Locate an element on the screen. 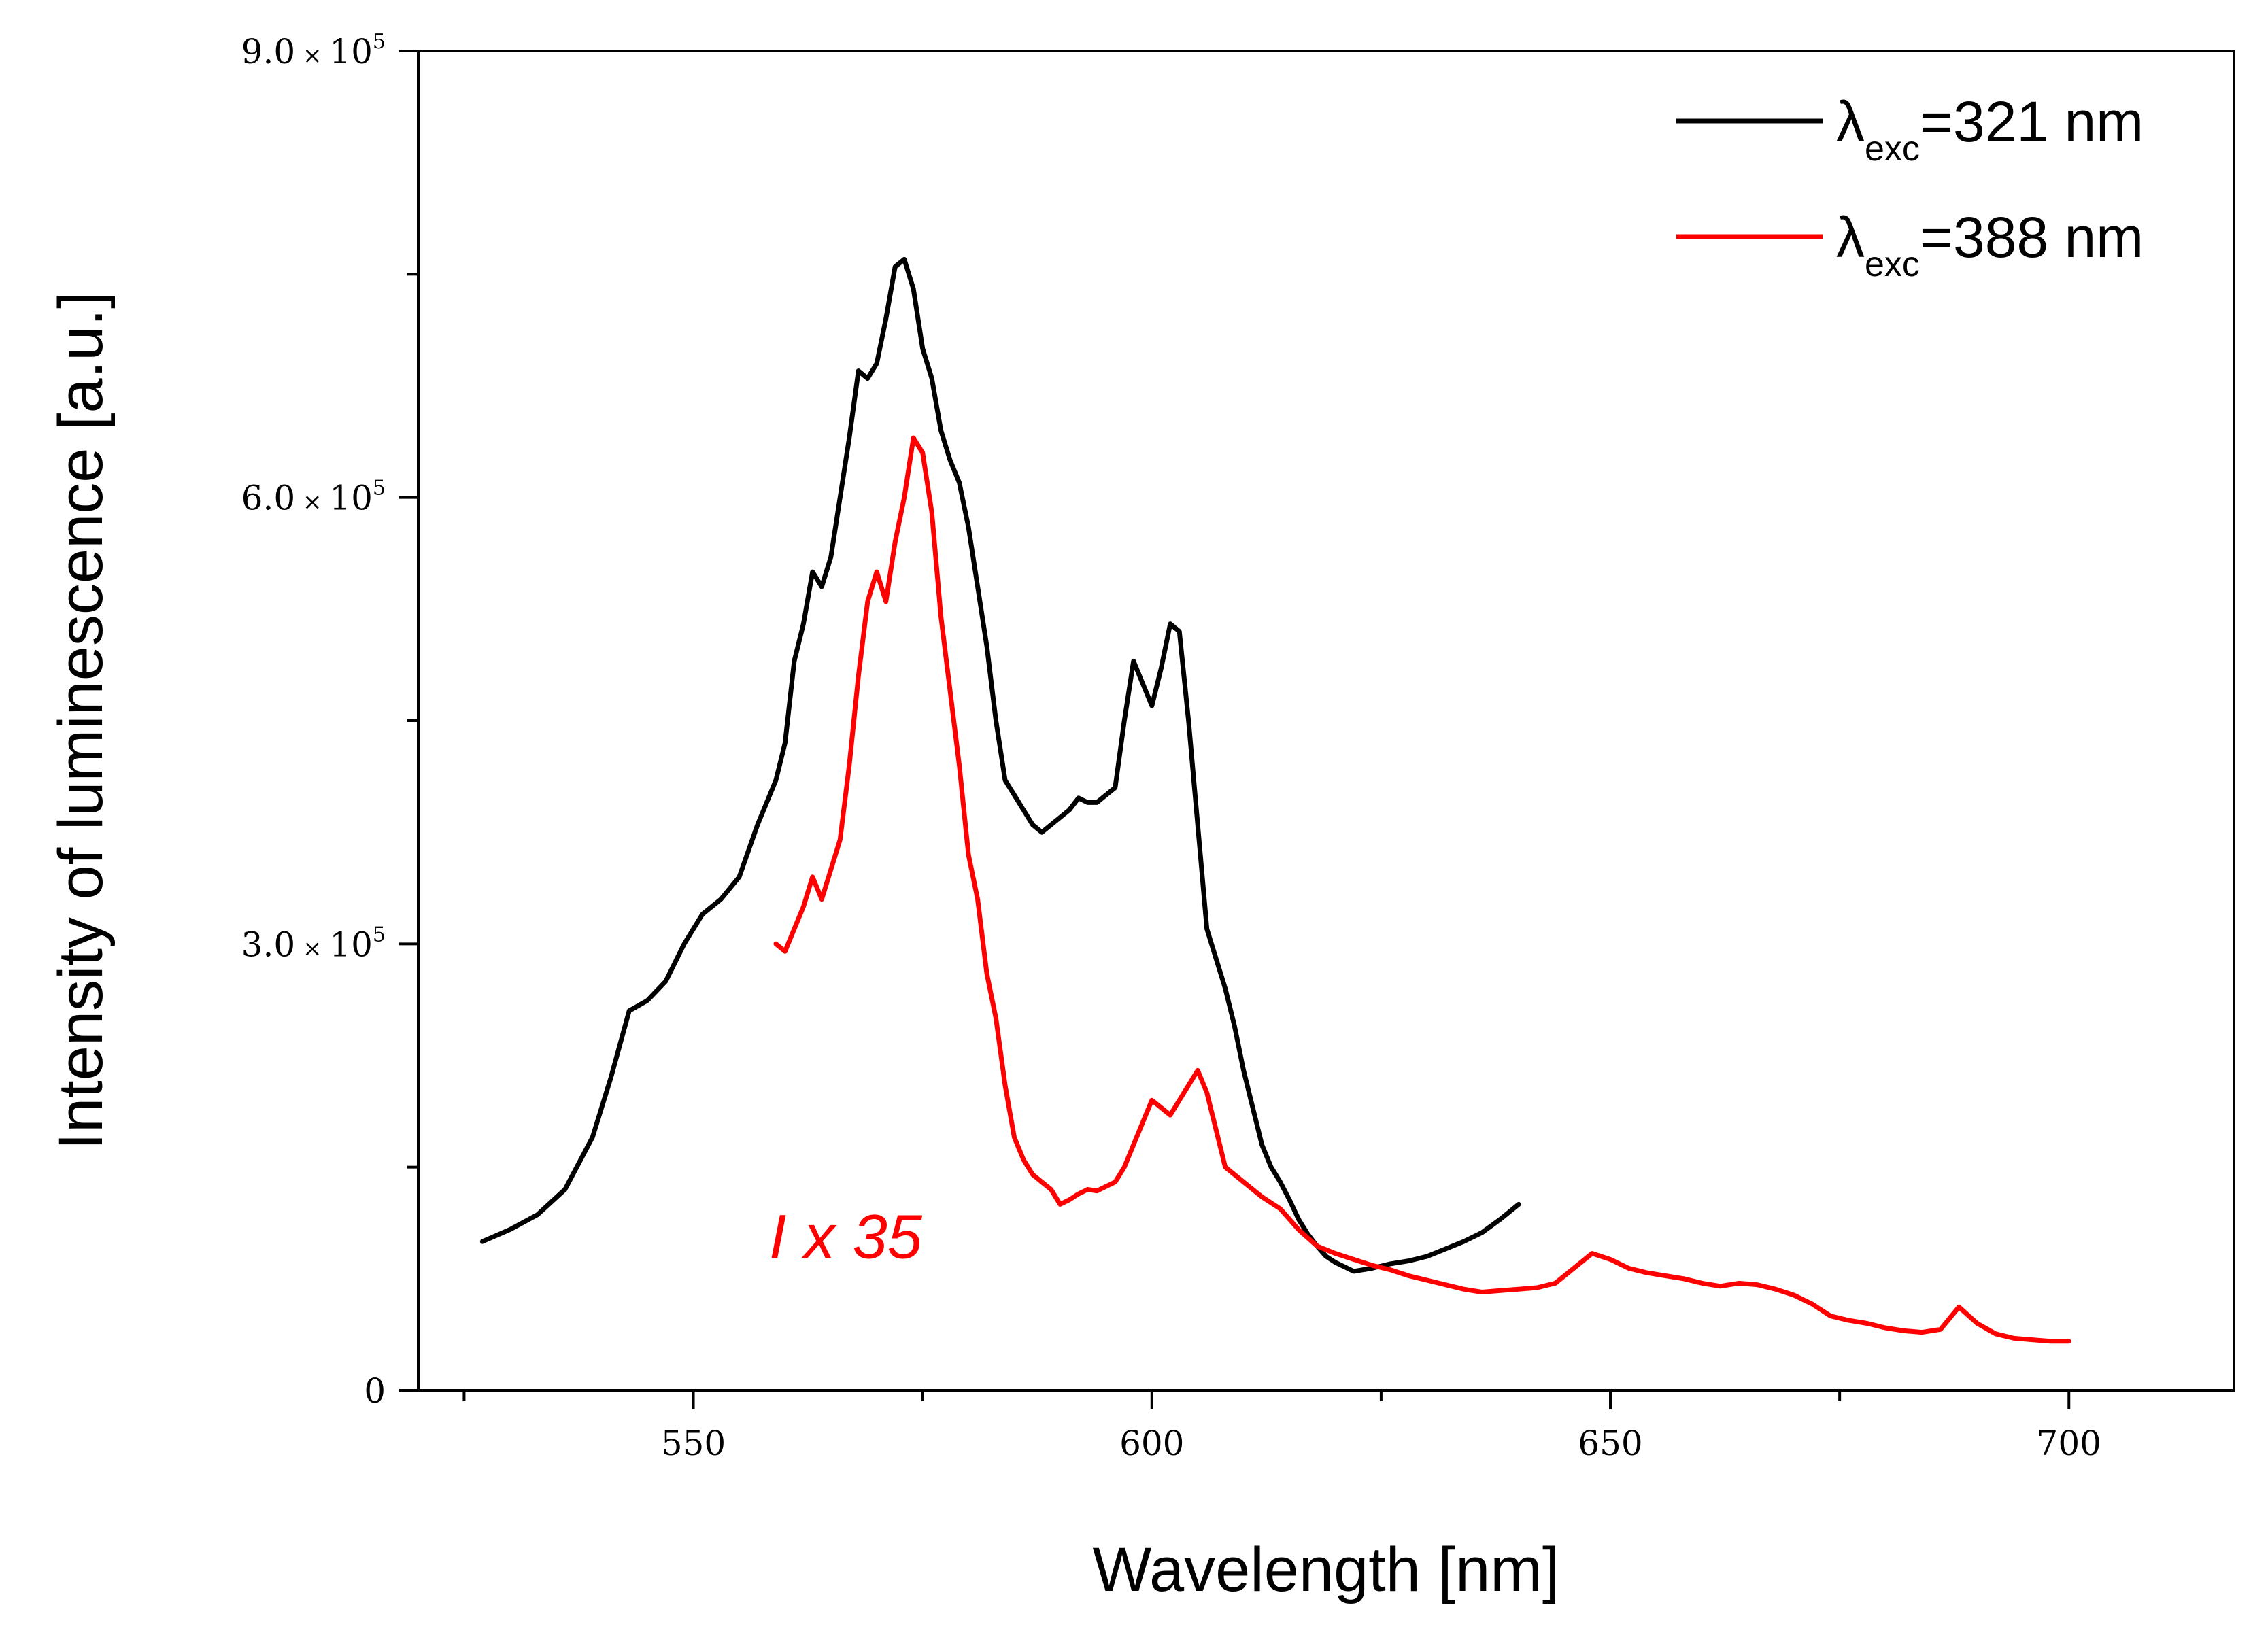  y-tick-label: 0 is located at coordinates (375, 1391).